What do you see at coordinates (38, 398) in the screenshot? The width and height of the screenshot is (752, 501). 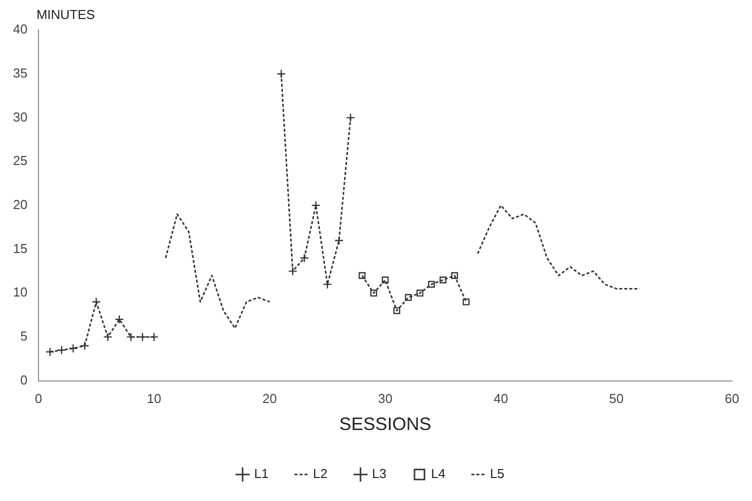 I see `x-tick-label: 0` at bounding box center [38, 398].